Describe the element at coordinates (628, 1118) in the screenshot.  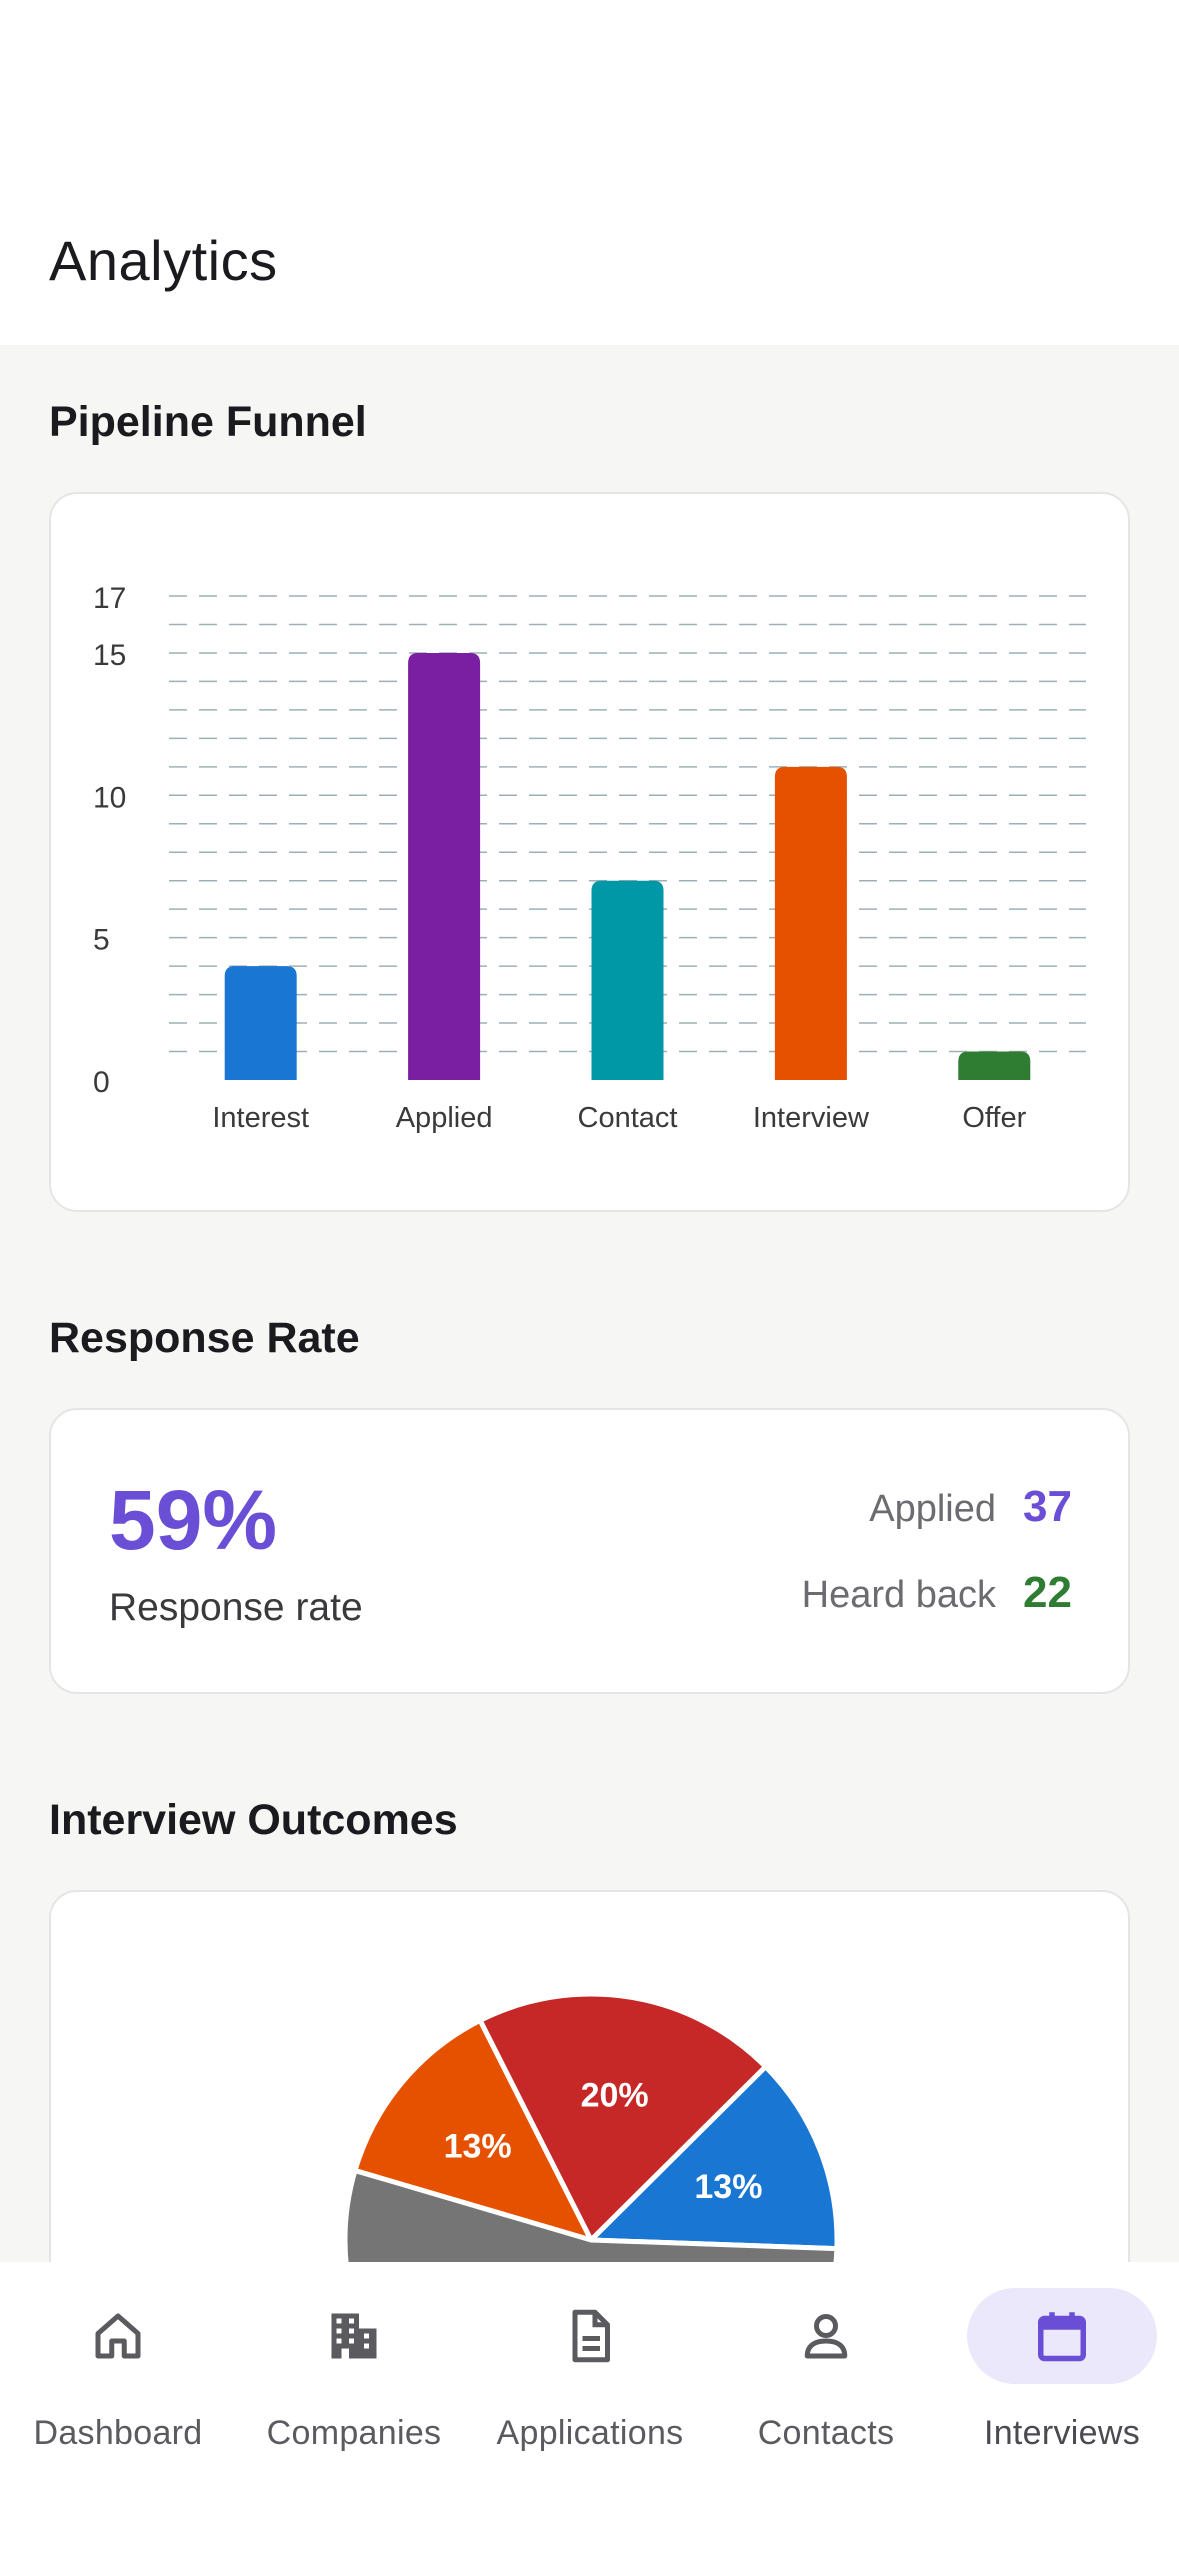
I see `x-tick-label: Contact` at that location.